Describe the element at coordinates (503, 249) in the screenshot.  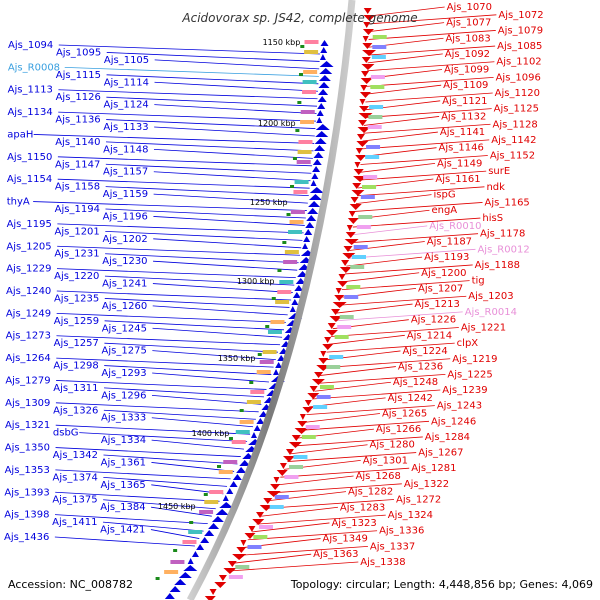
I see `right-gene-label: Ajs_R0012` at that location.